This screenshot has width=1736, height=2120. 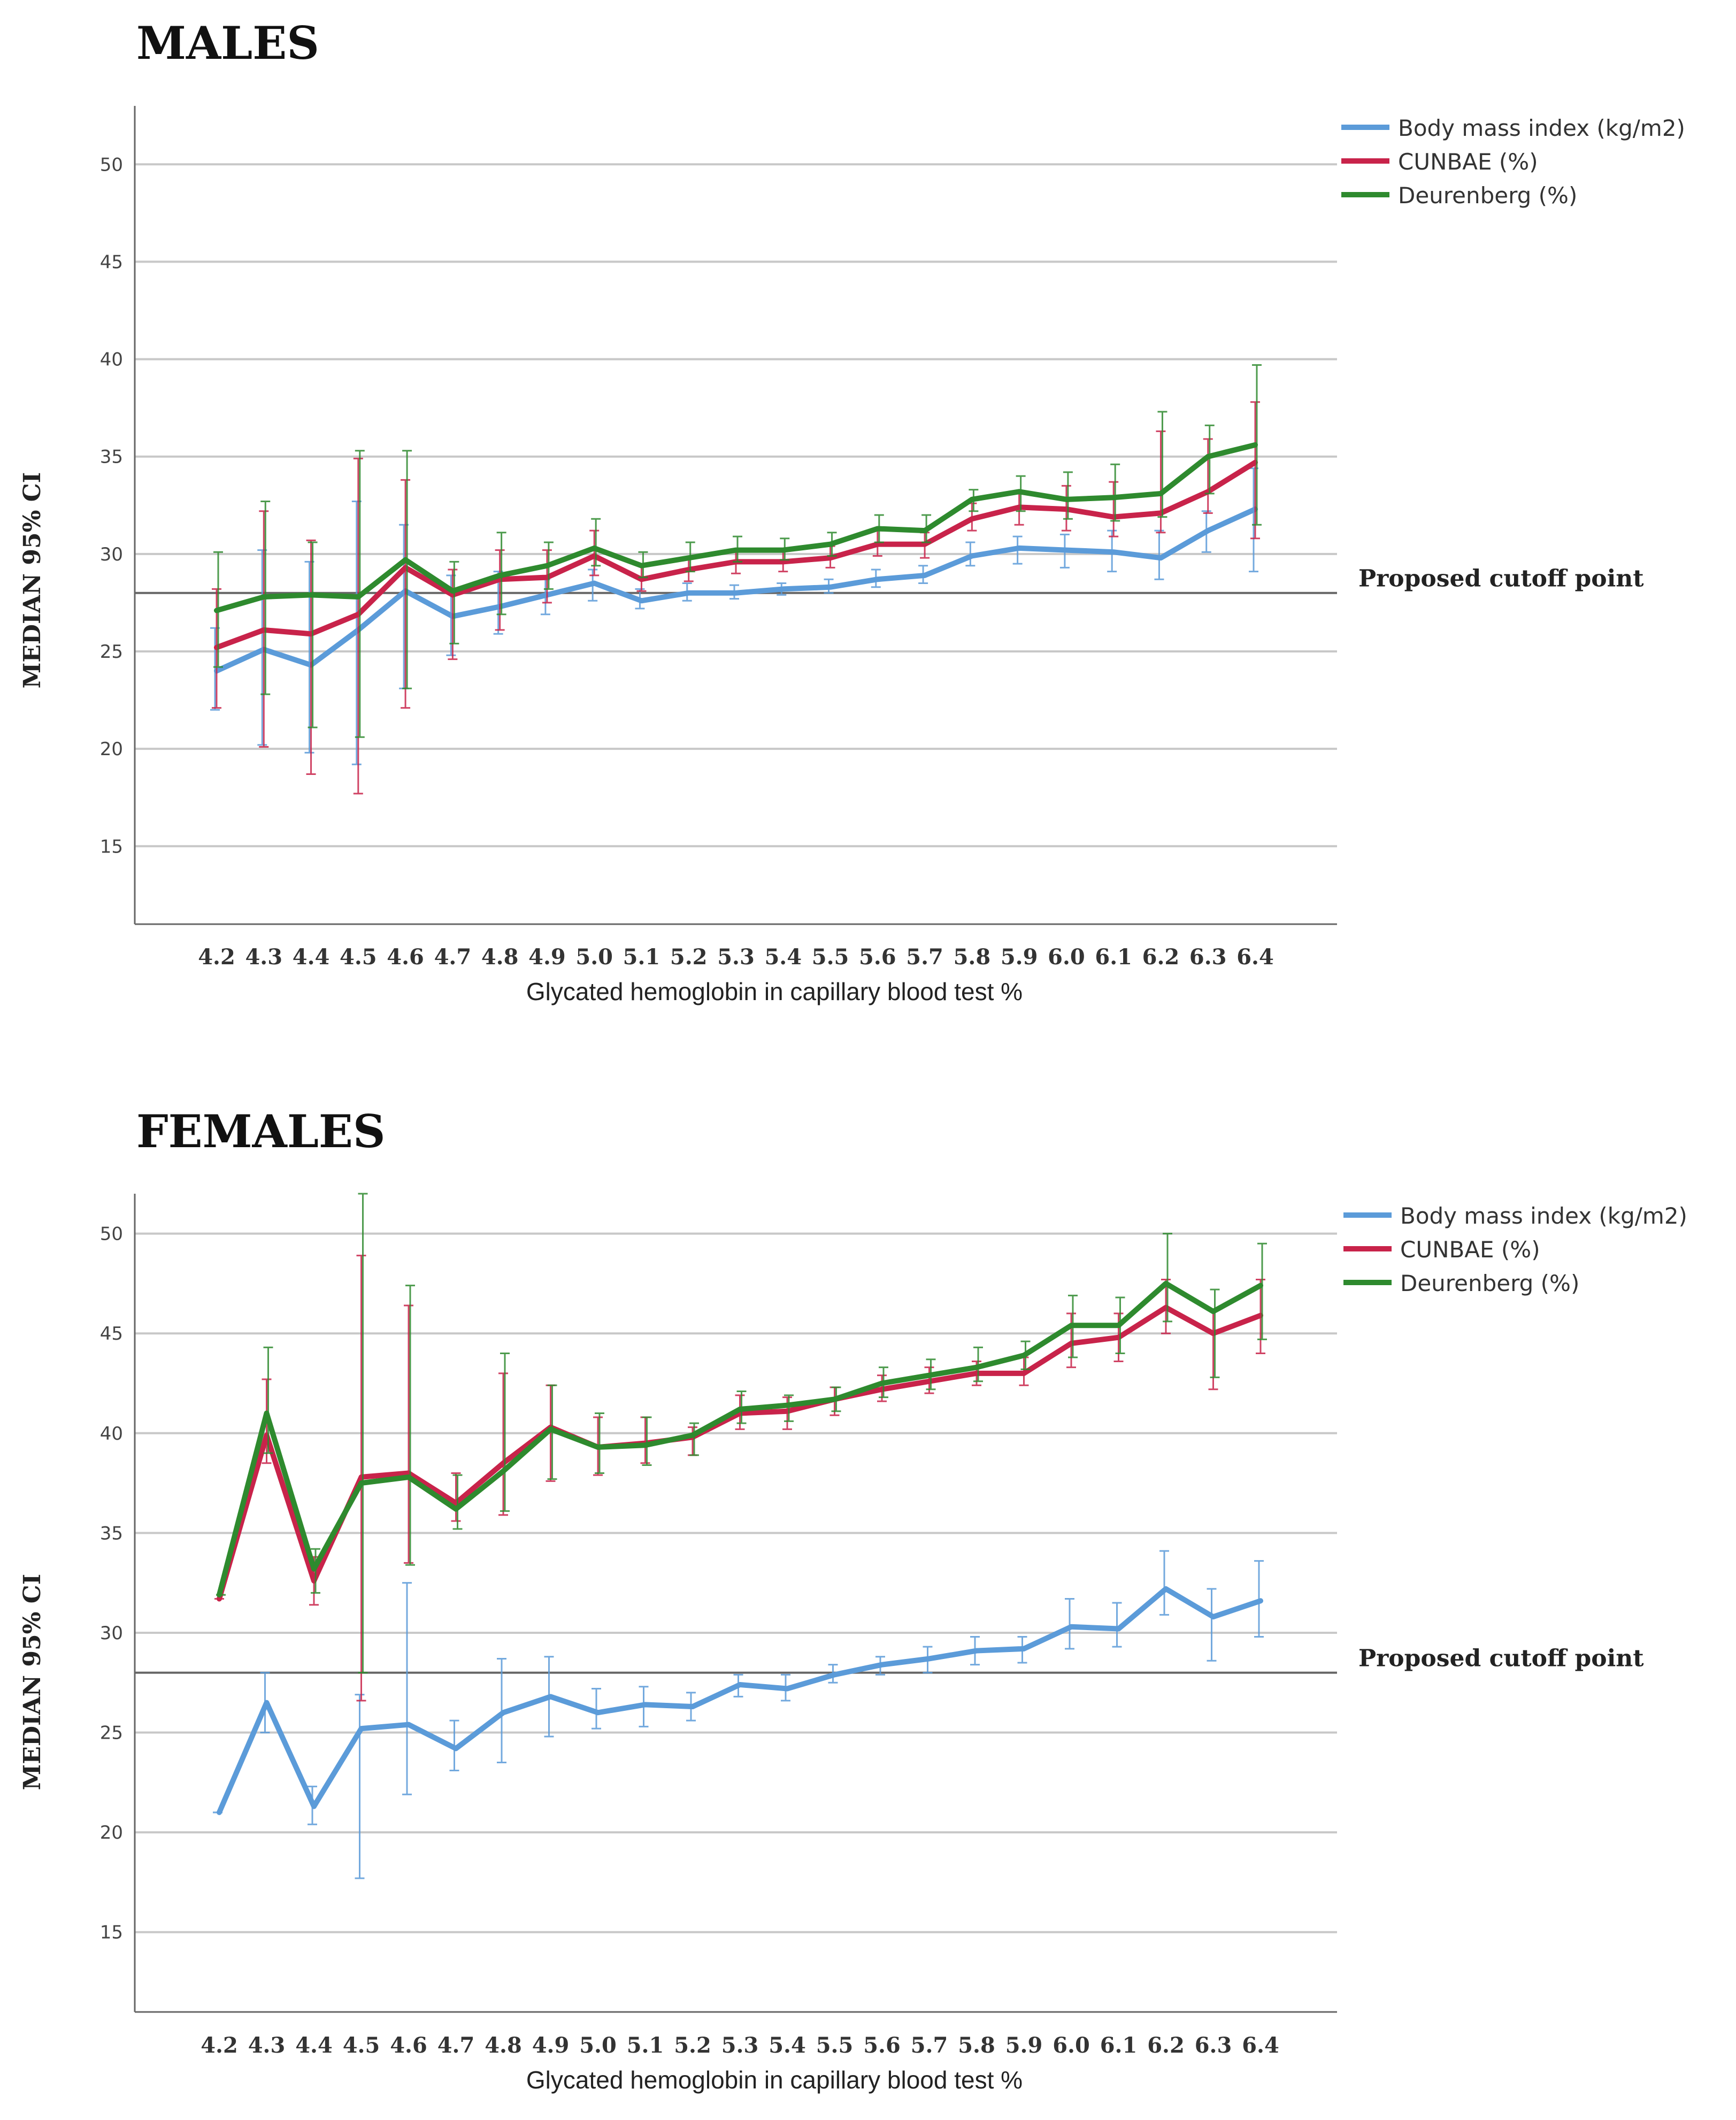 What do you see at coordinates (111, 1733) in the screenshot?
I see `females-y-tick-25: 25` at bounding box center [111, 1733].